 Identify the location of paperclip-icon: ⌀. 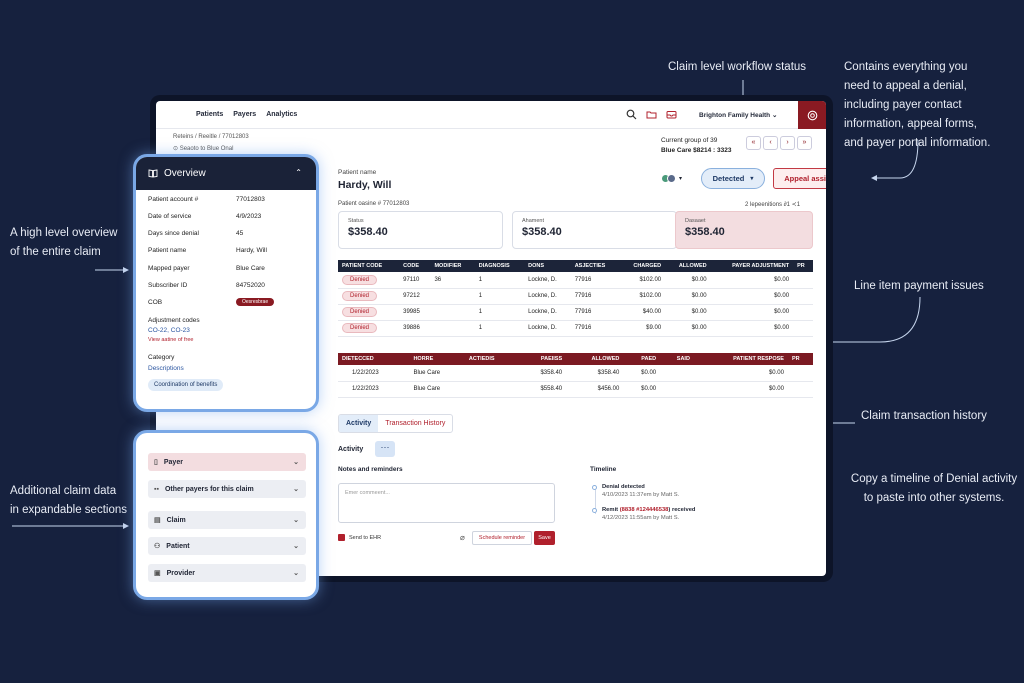
(462, 537).